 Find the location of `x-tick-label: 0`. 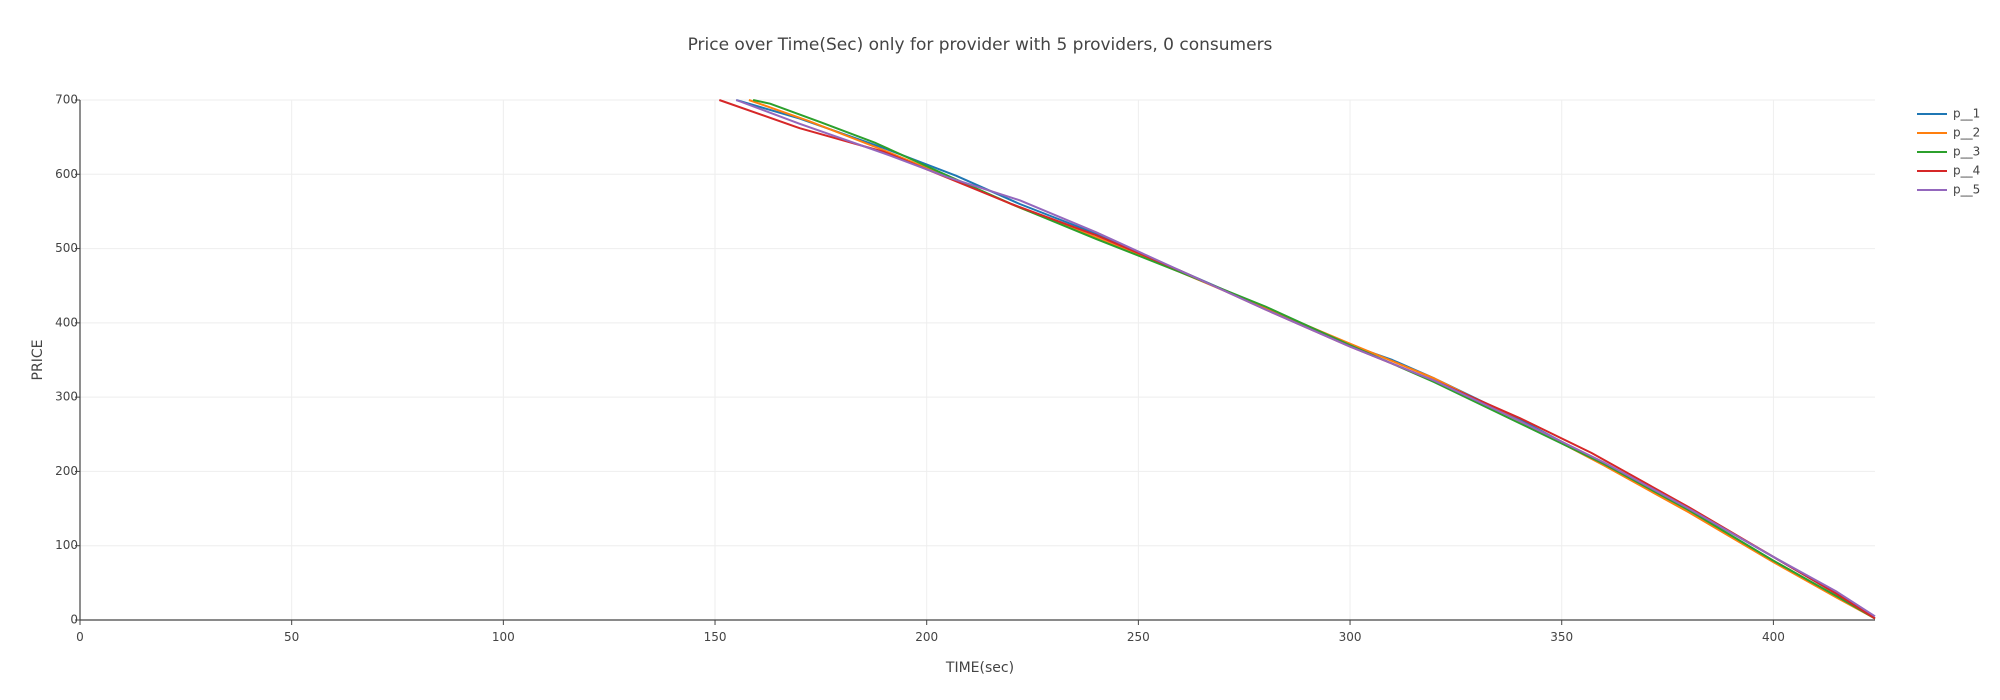

x-tick-label: 0 is located at coordinates (80, 637).